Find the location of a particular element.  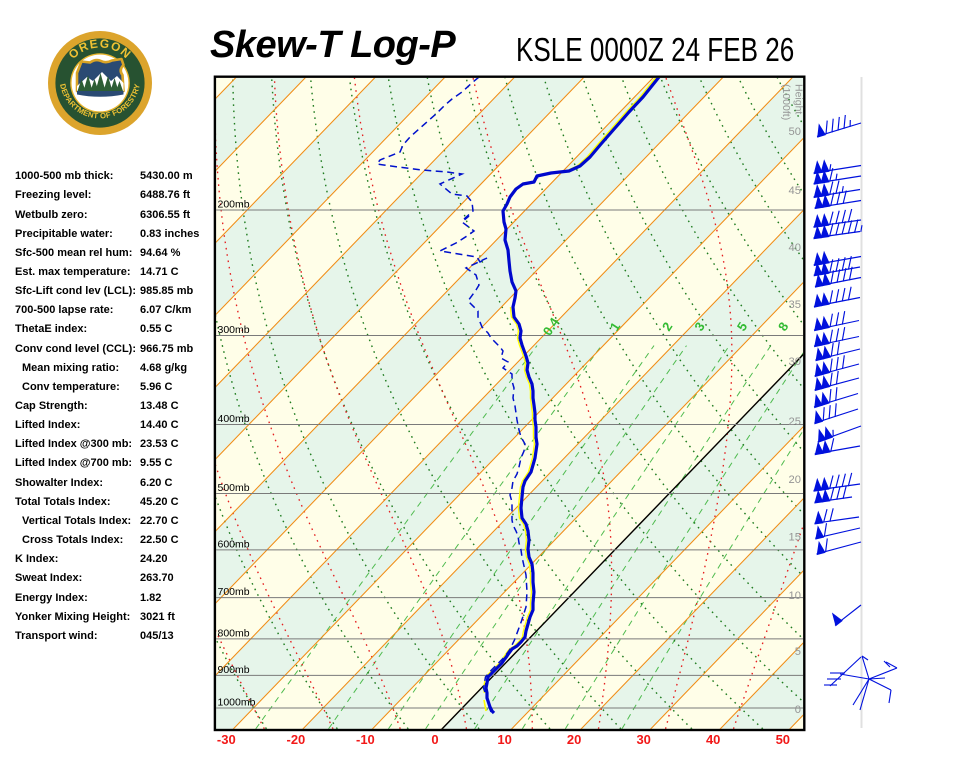

svg-text: 200mb is located at coordinates (234, 205).